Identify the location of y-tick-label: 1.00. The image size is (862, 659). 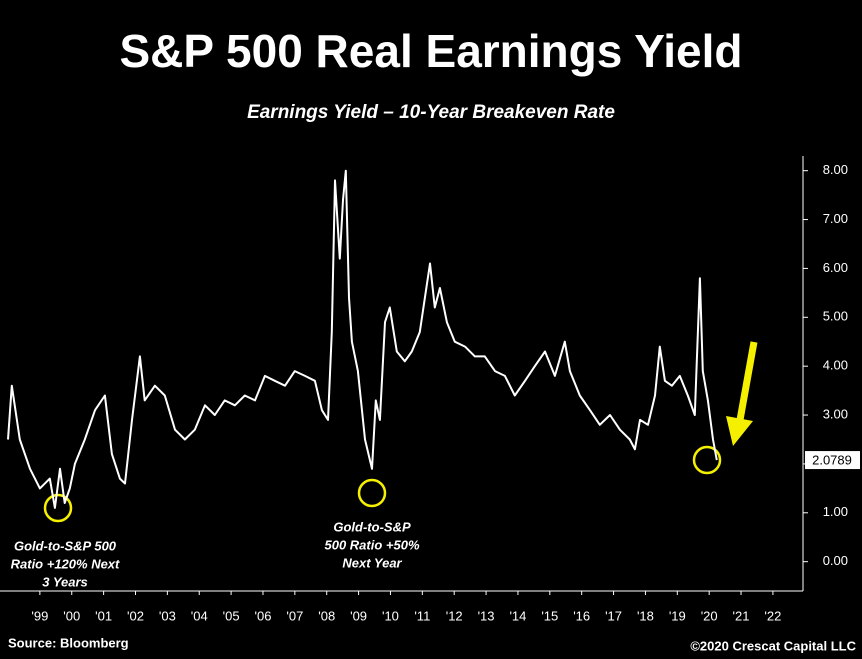
(835, 511).